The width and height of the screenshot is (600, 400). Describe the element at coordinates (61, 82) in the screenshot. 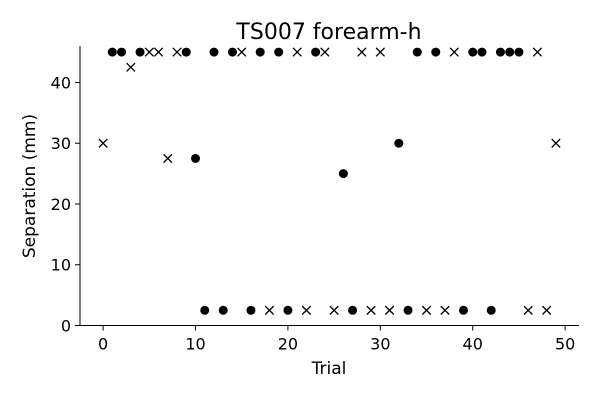

I see `y-tick-label: 40` at that location.